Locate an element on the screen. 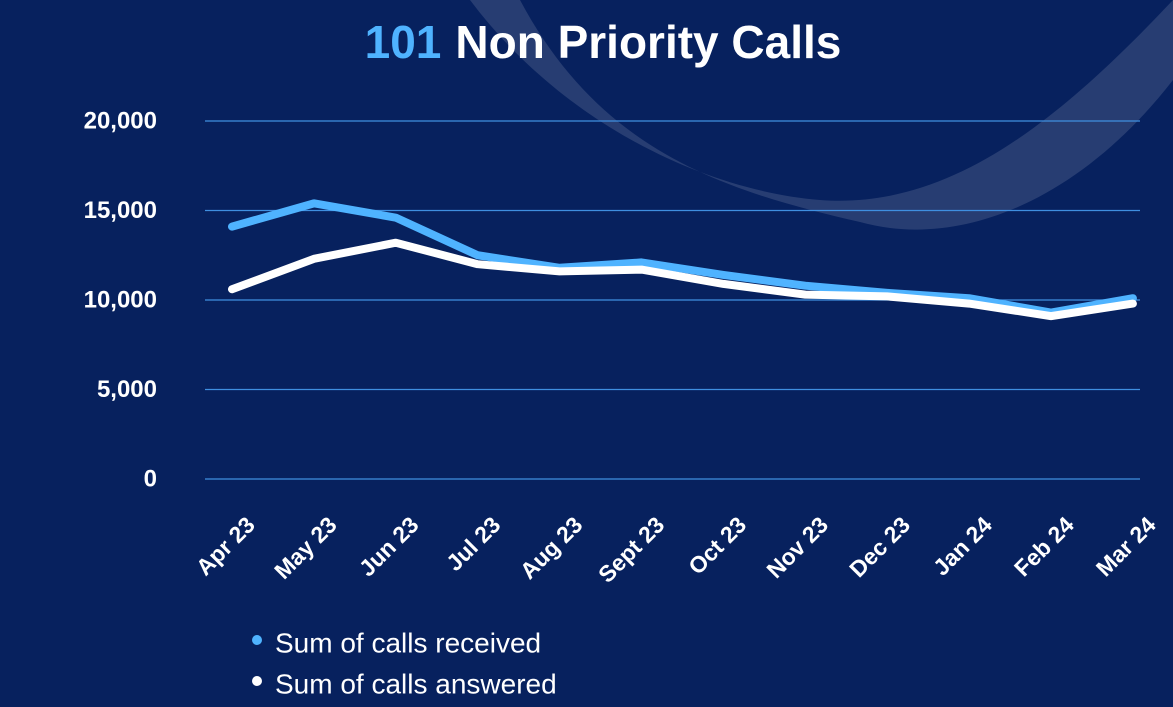  chart-title: 101 Non Priority Calls is located at coordinates (603, 42).